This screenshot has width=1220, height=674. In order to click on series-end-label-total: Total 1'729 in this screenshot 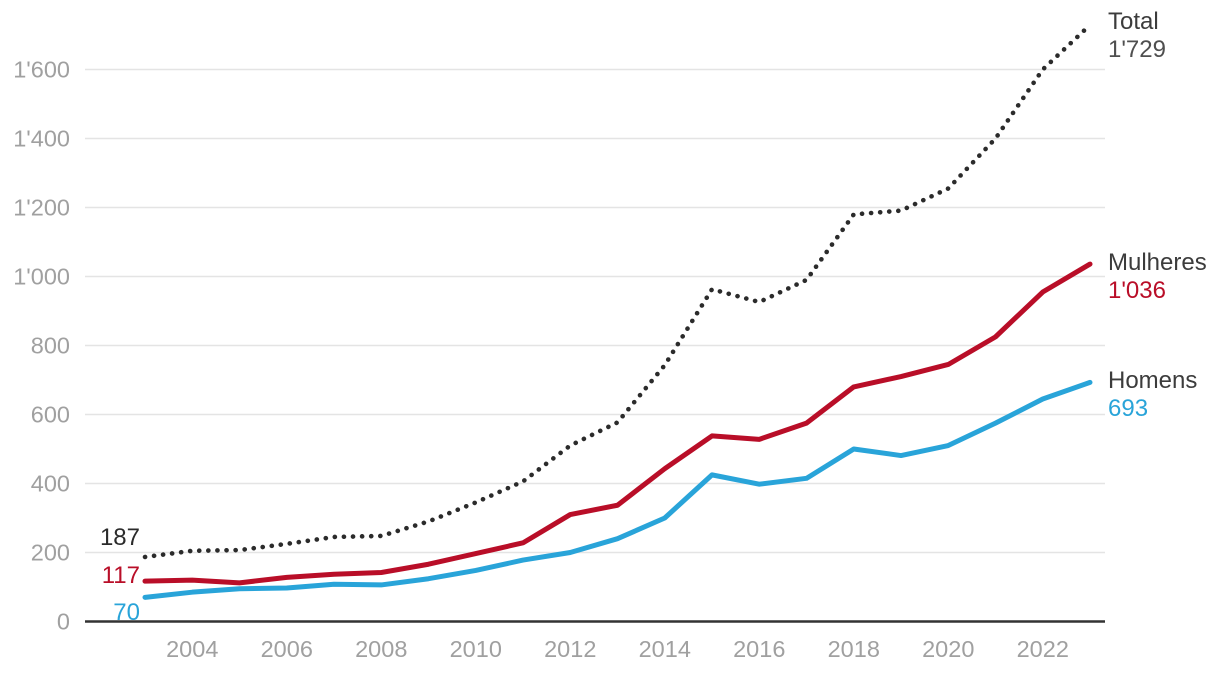, I will do `click(1137, 36)`.